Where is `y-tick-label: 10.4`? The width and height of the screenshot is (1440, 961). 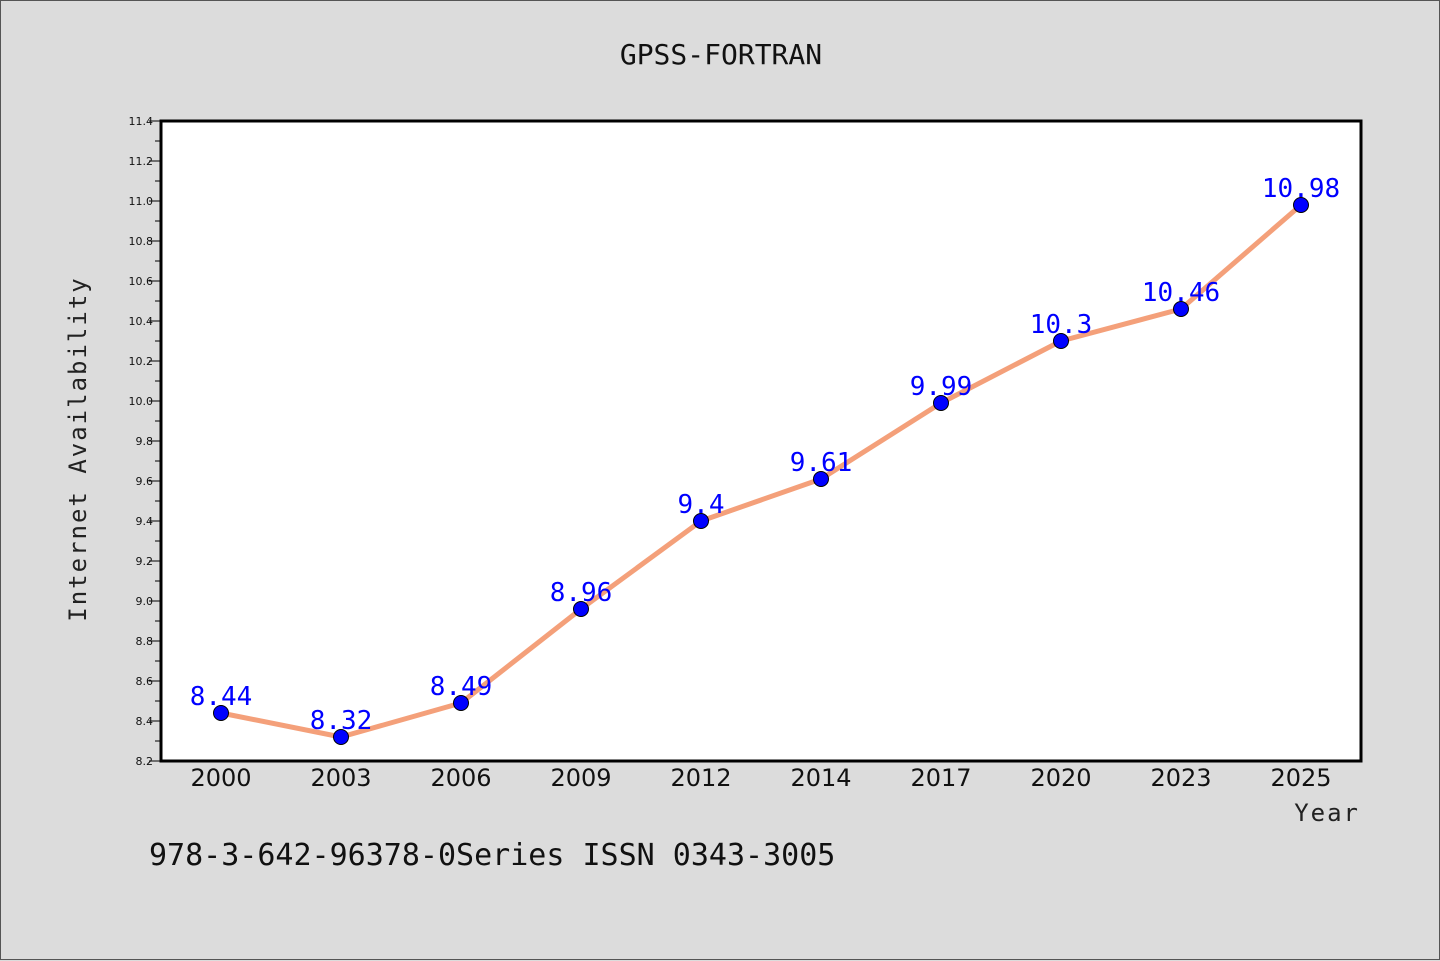 y-tick-label: 10.4 is located at coordinates (141, 321).